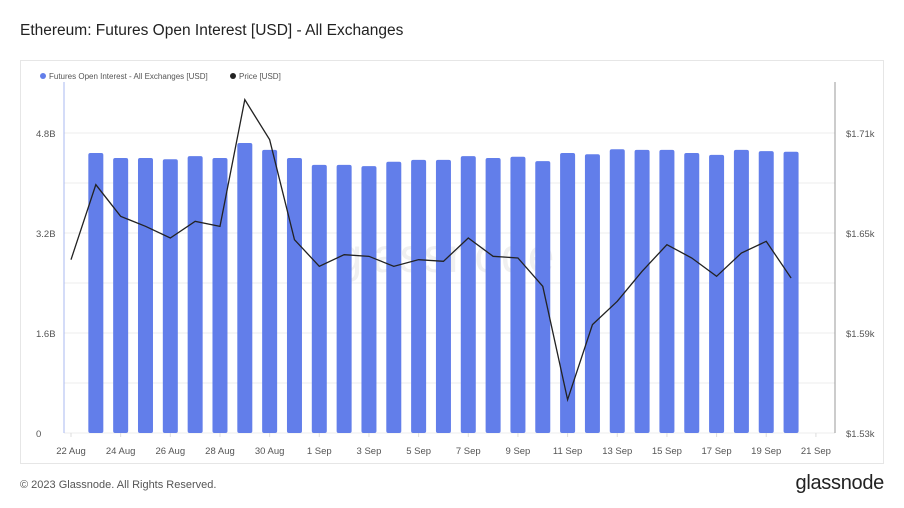 This screenshot has width=904, height=508. I want to click on copyright: © 2023 Glassnode. All Rights Reserved., so click(118, 485).